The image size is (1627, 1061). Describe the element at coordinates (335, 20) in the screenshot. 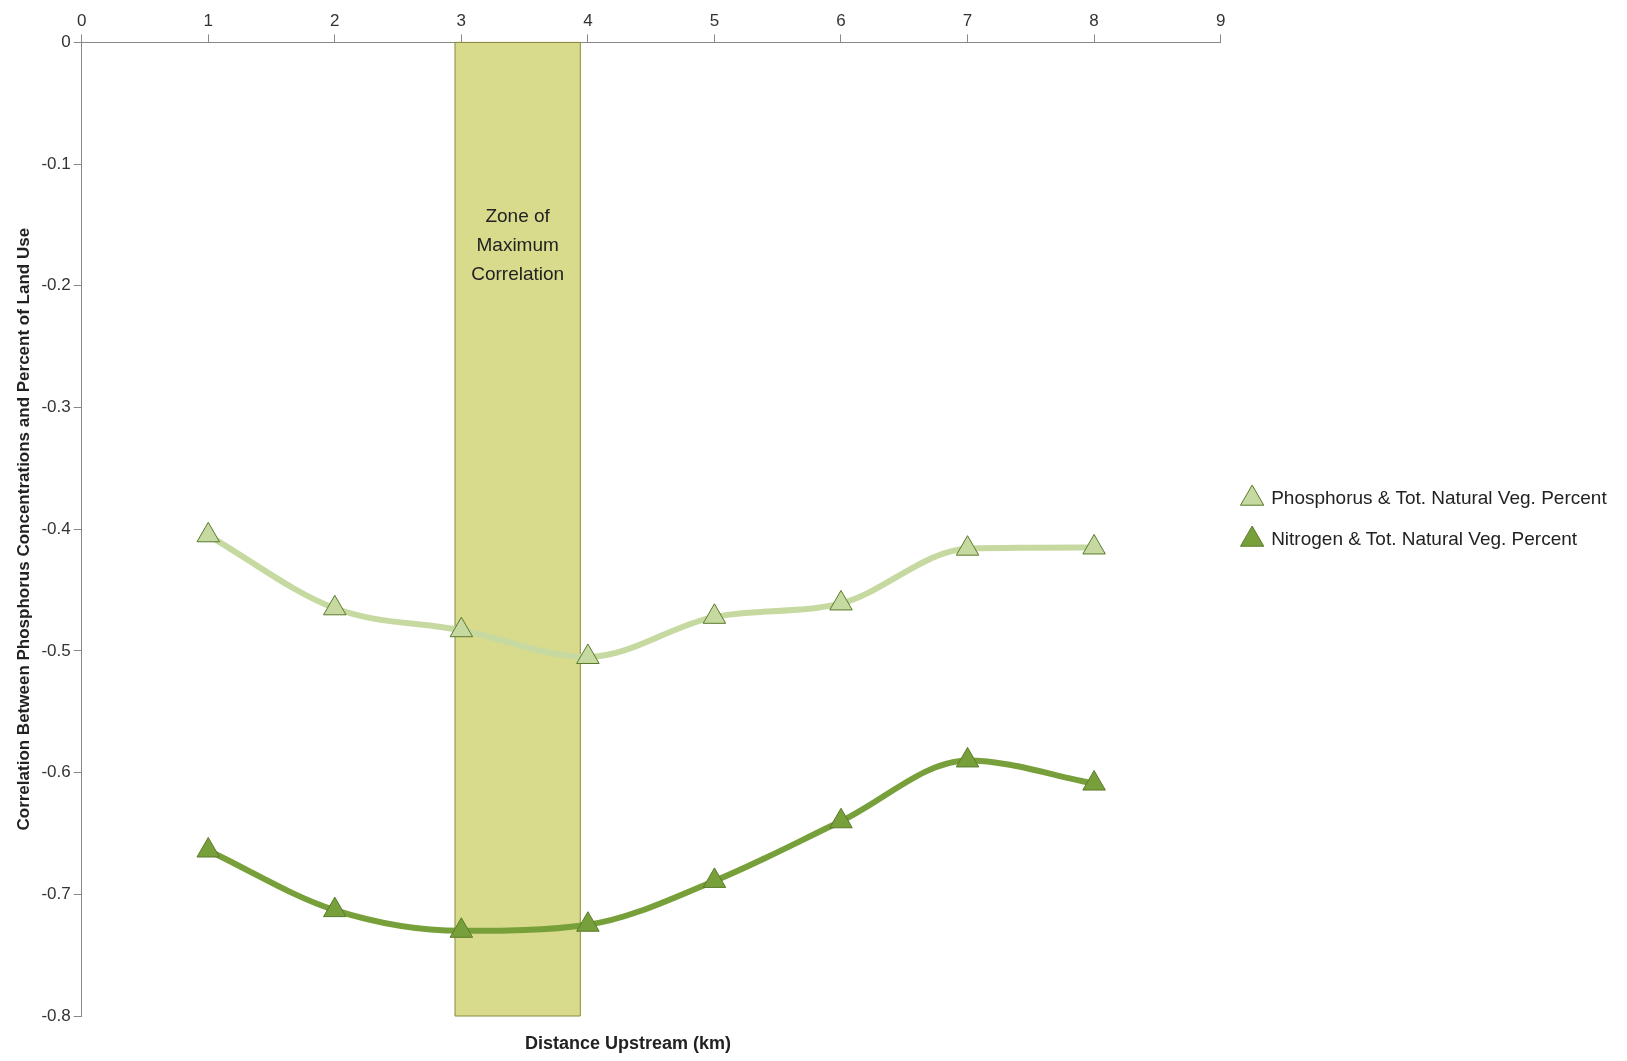

I see `x-tick-label: 2` at that location.